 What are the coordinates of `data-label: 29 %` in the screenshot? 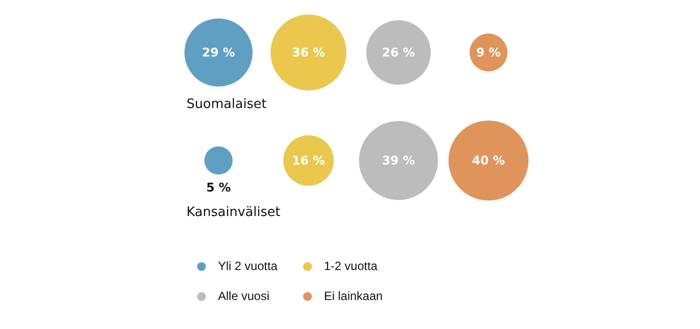 It's located at (218, 53).